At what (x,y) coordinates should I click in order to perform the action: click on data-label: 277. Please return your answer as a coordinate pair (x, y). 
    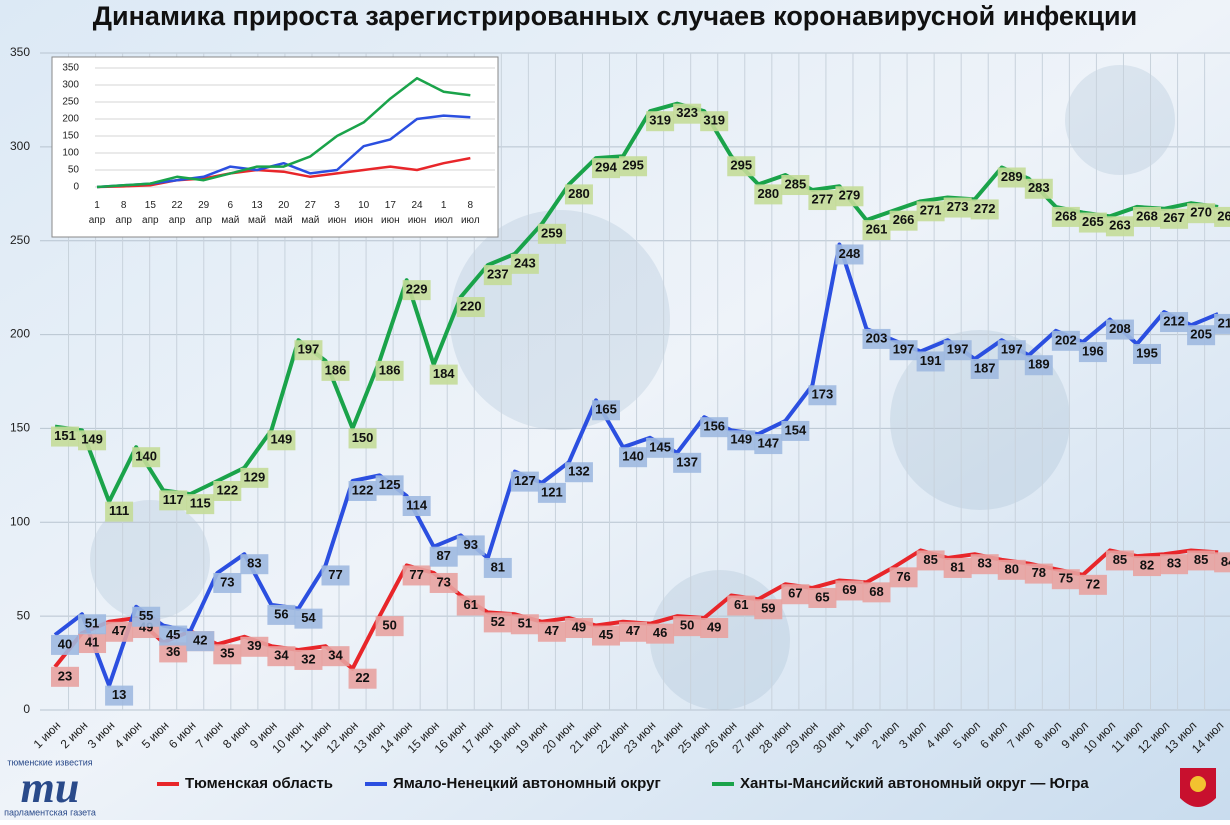
    Looking at the image, I should click on (823, 198).